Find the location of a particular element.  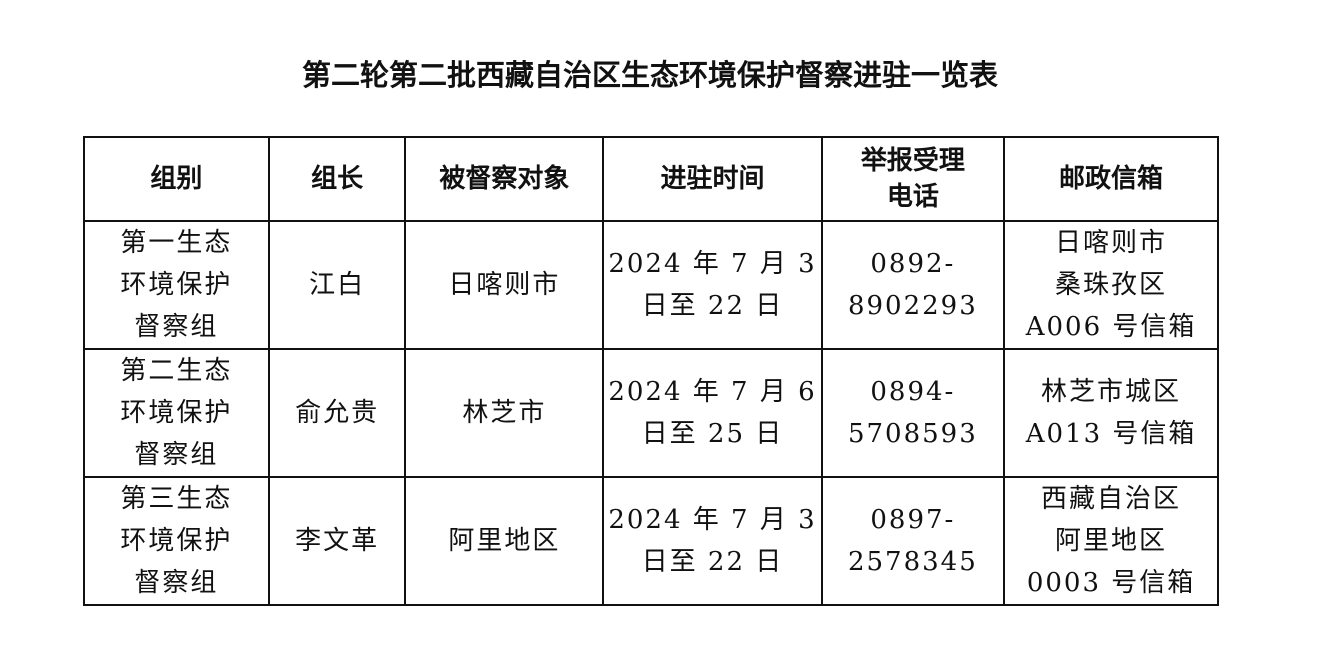

cell-line: 桑珠孜区 is located at coordinates (1111, 285).